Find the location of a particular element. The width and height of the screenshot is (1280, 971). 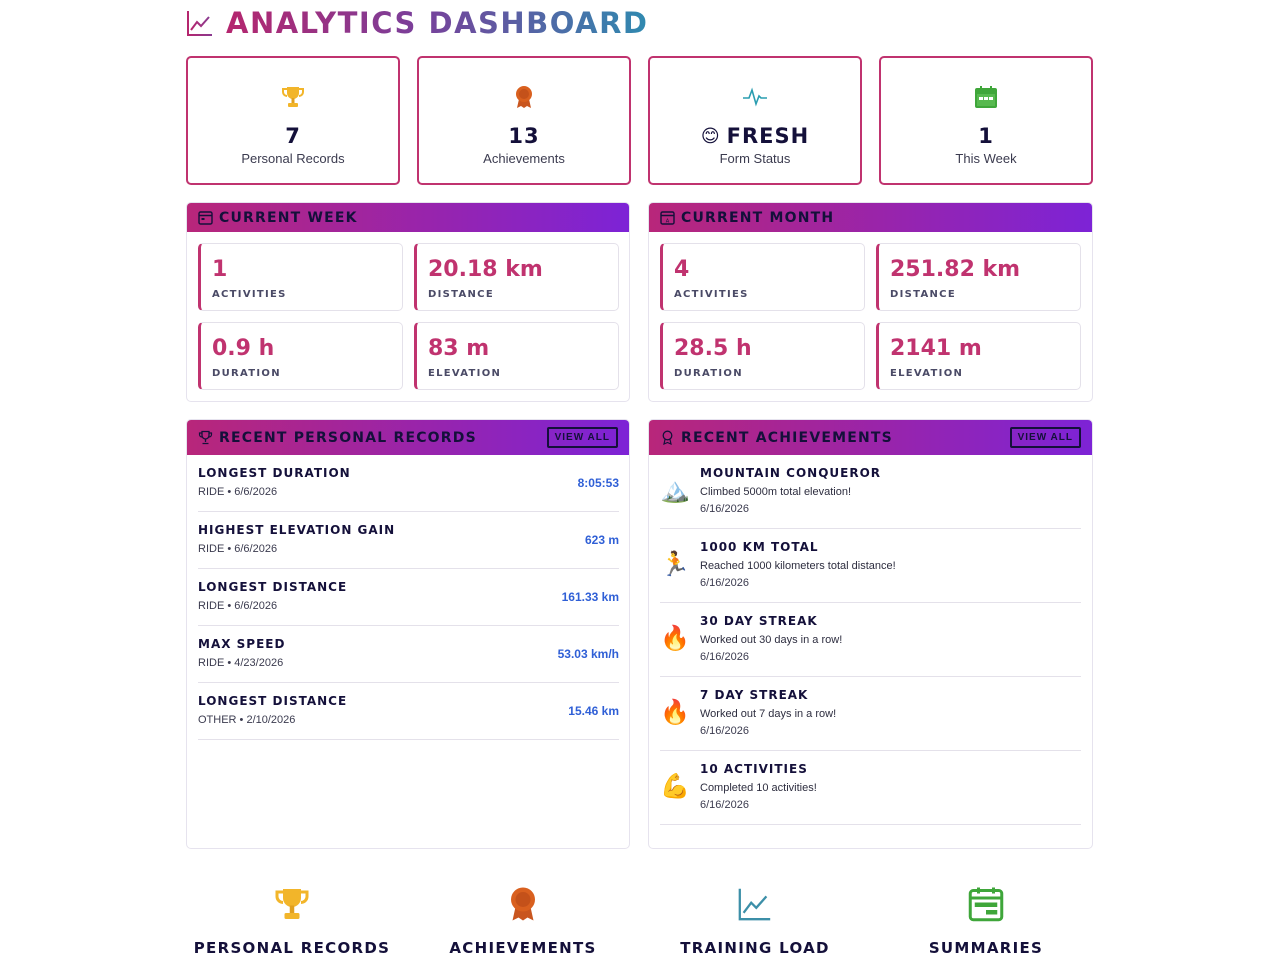

record-row: MAX SPEED RIDE • 4/23/2026 53.03 km/h is located at coordinates (408, 654).